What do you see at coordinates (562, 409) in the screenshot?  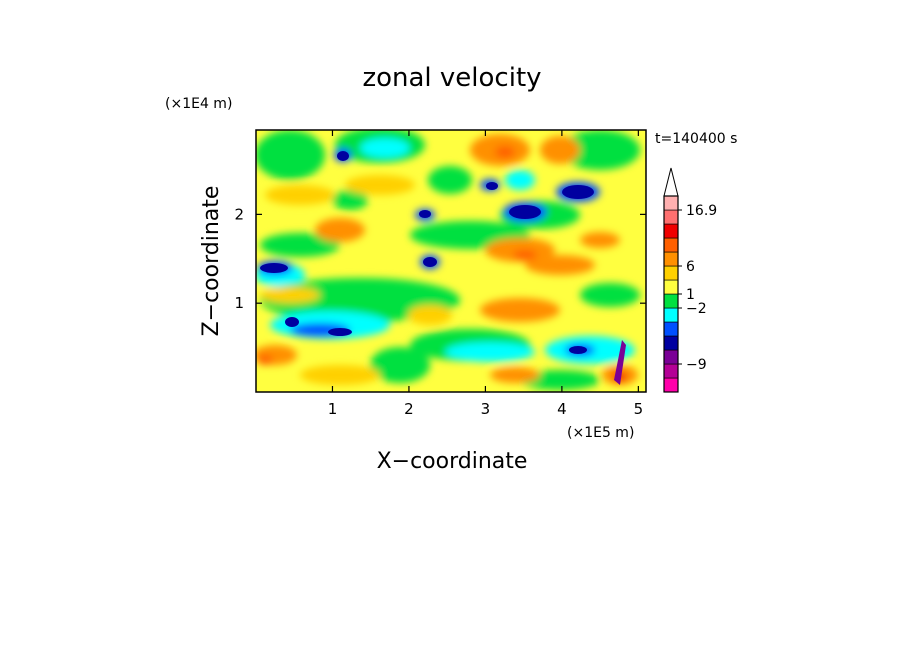 I see `x-tick-label: 4` at bounding box center [562, 409].